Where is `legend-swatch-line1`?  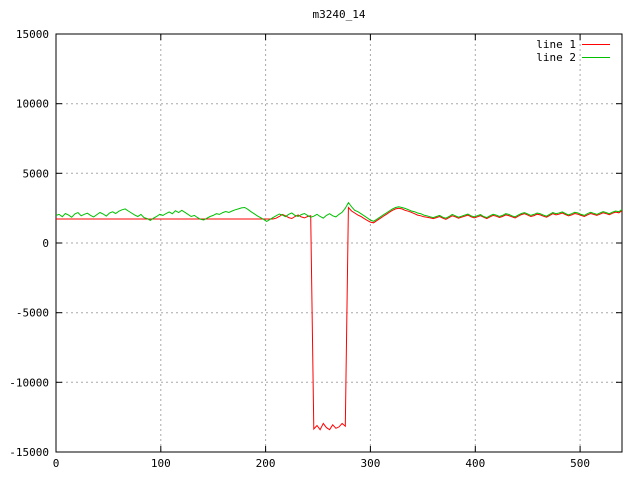 legend-swatch-line1 is located at coordinates (596, 44).